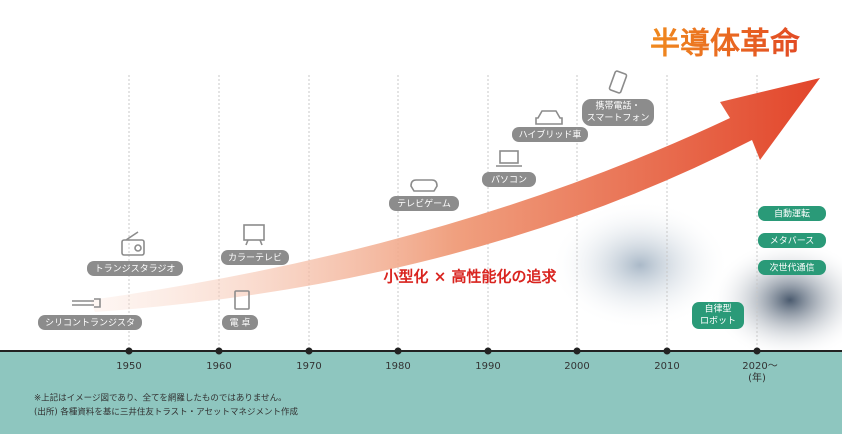 Image resolution: width=842 pixels, height=434 pixels. What do you see at coordinates (696, 280) in the screenshot?
I see `photos` at bounding box center [696, 280].